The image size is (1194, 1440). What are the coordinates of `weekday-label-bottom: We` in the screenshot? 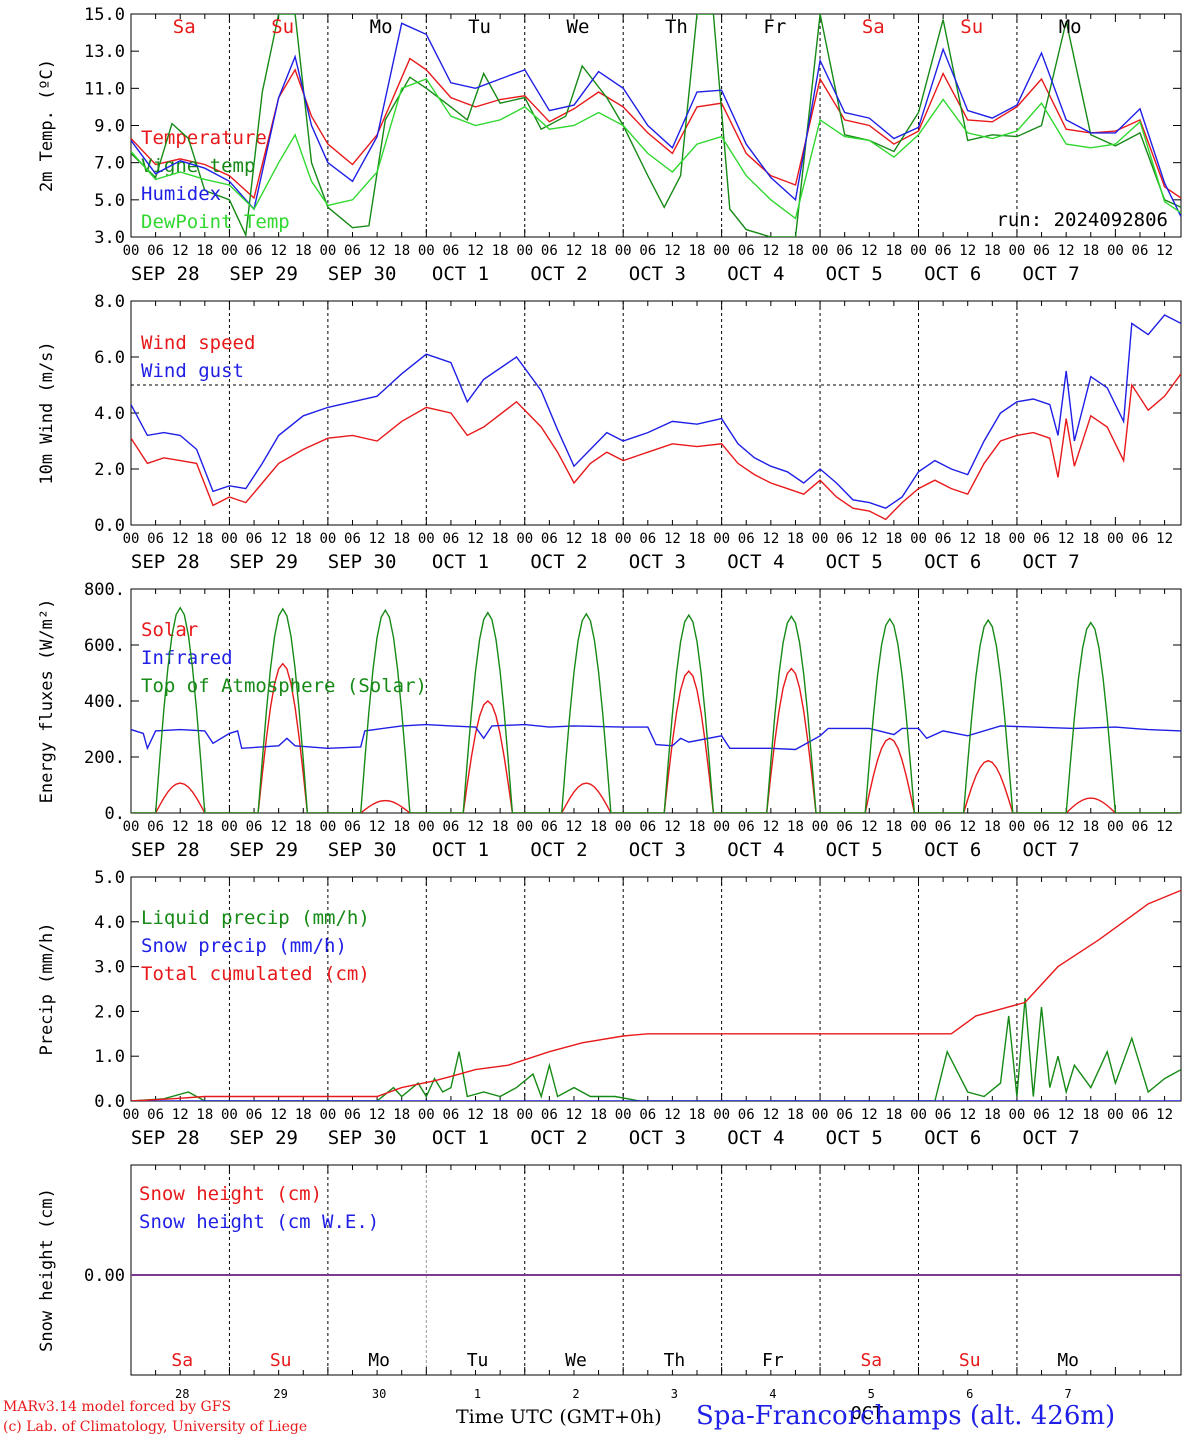 It's located at (576, 1360).